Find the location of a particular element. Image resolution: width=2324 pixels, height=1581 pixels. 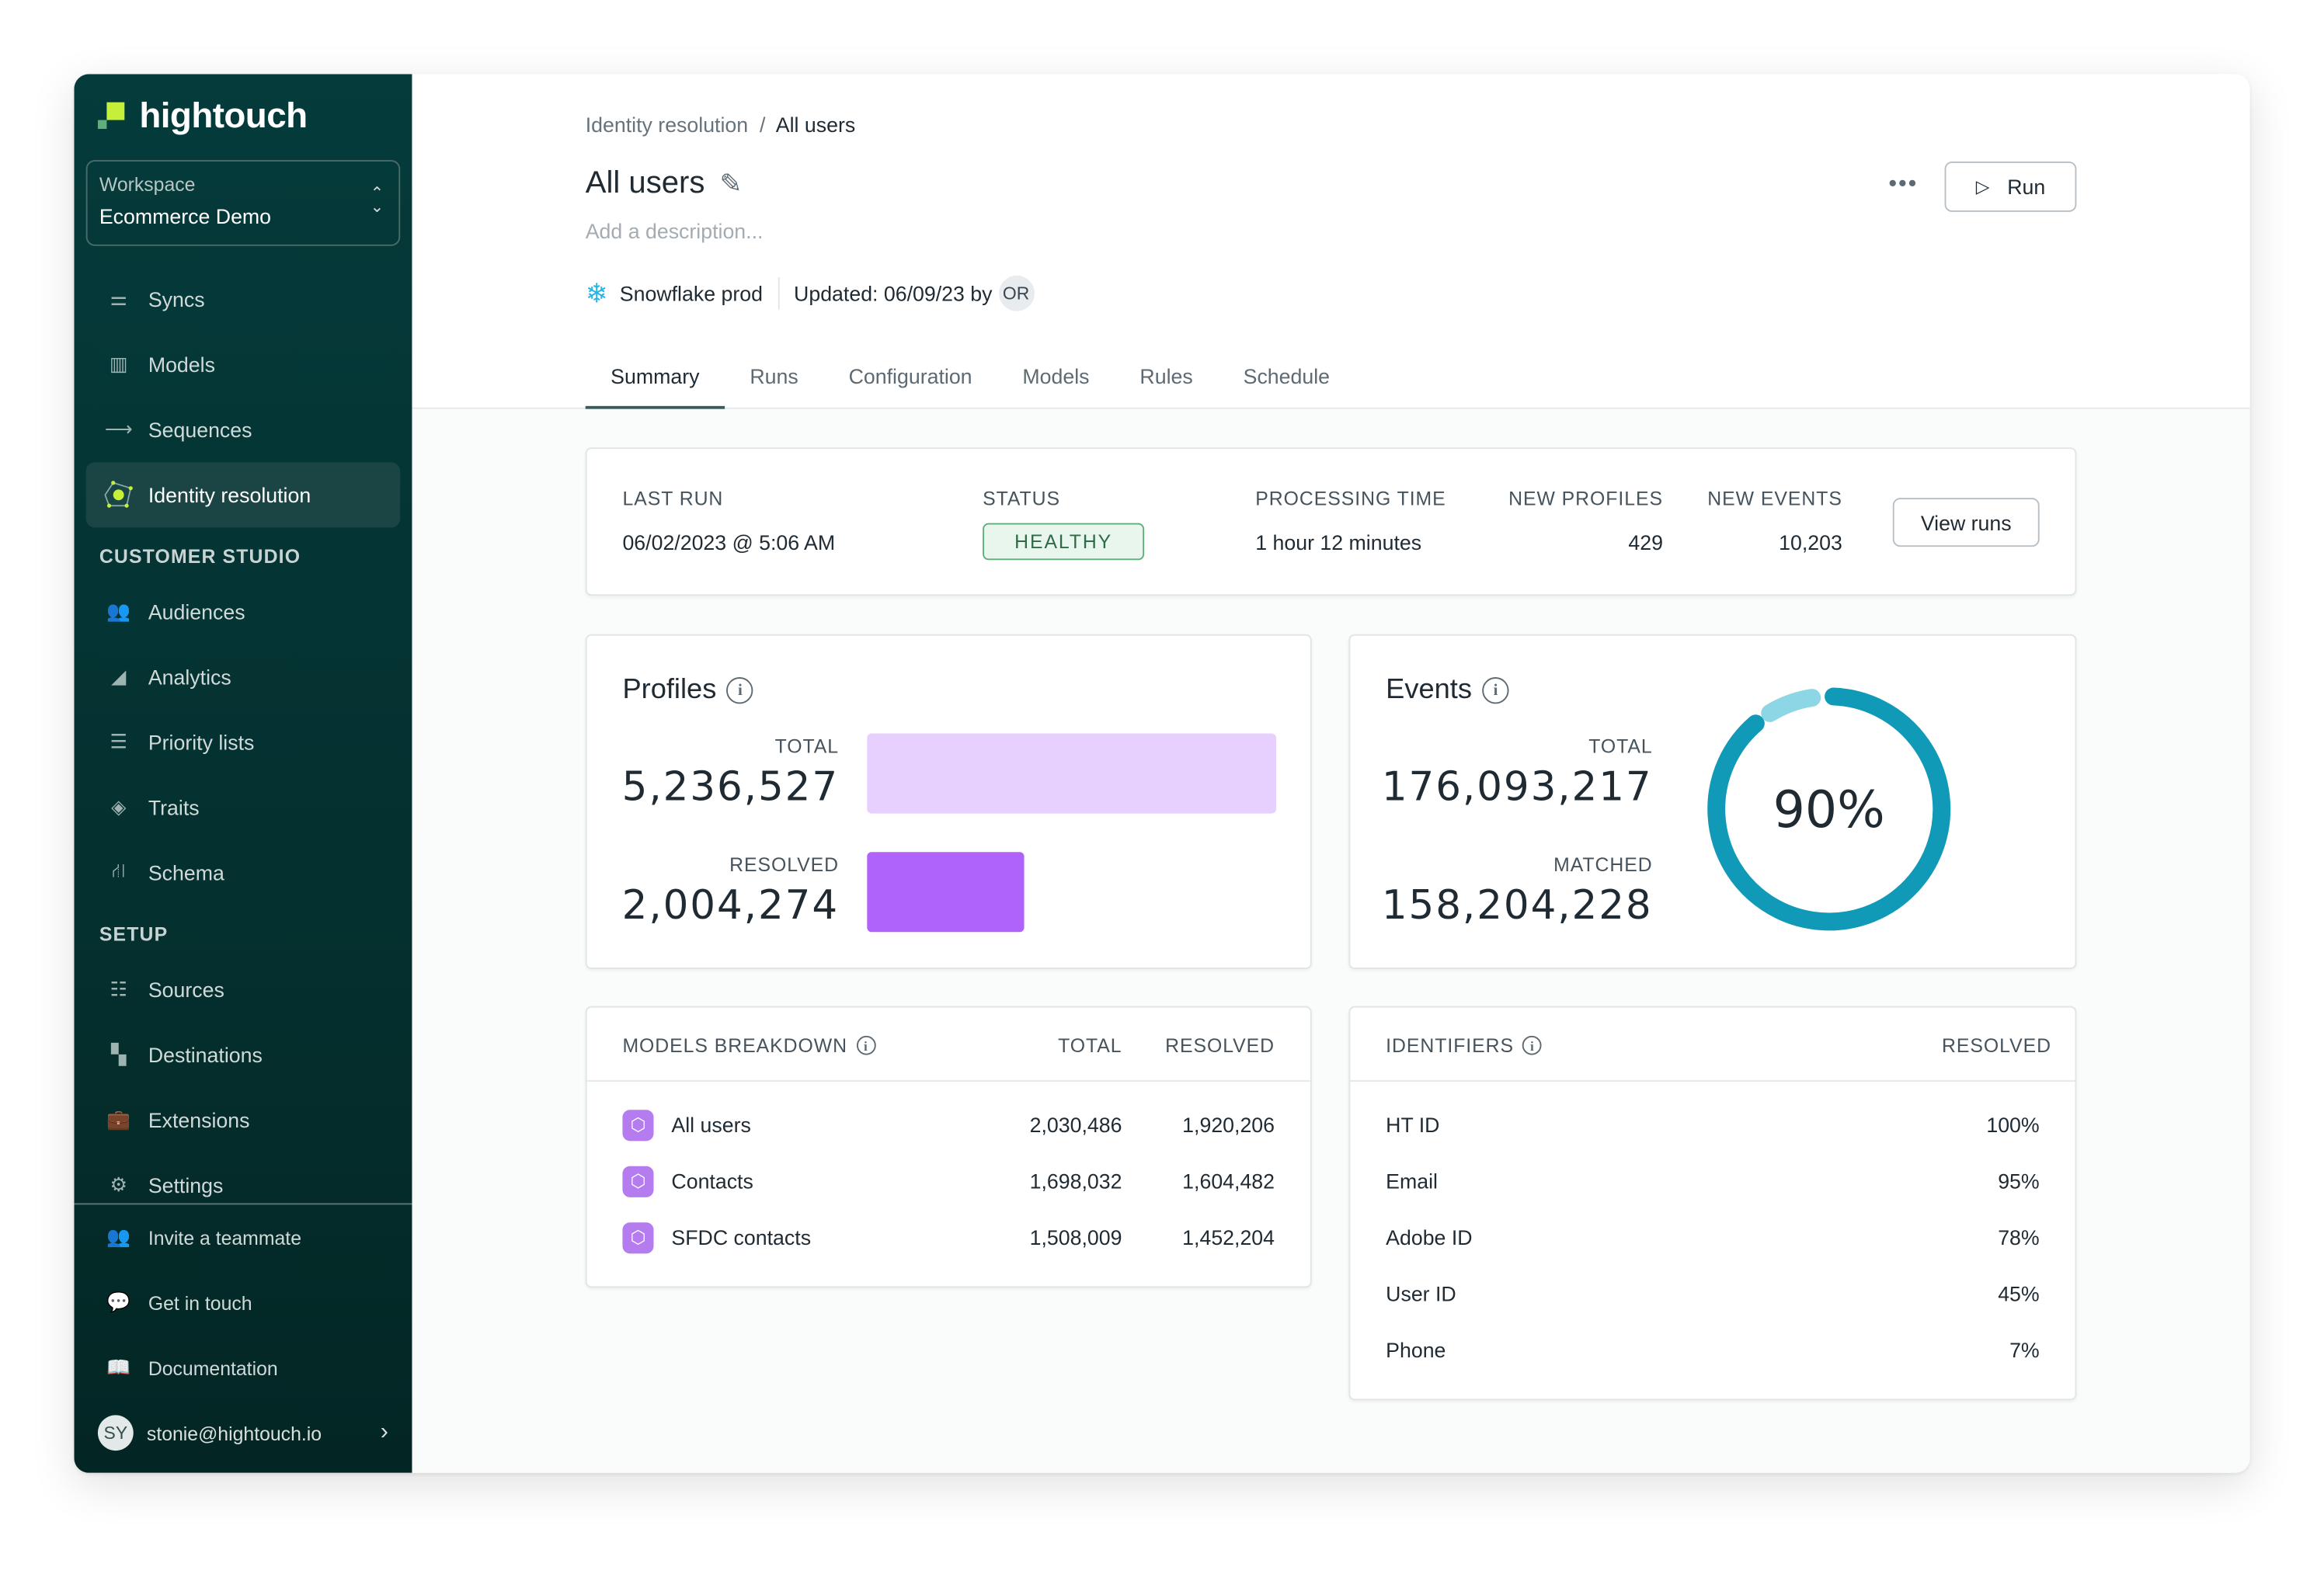

footer-label: Invite a teammate is located at coordinates (224, 1237).